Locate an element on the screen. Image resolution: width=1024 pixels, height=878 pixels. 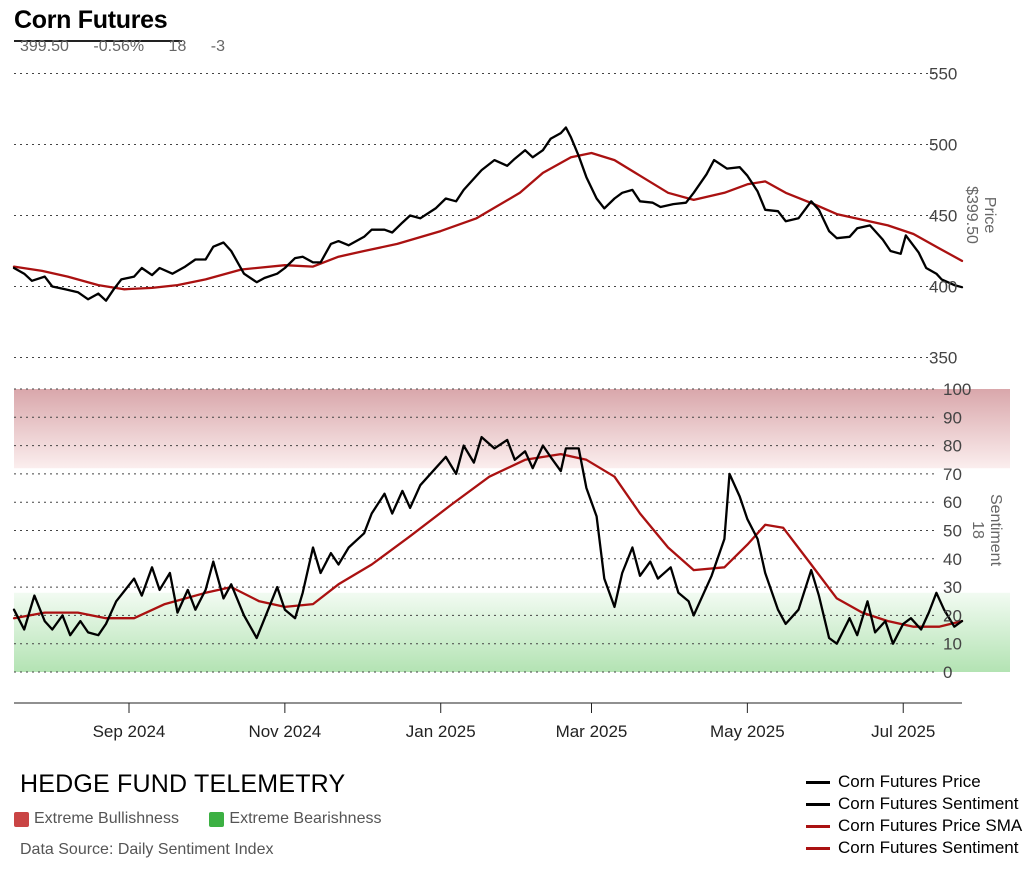
zone-legend: Extreme Bullishness Extreme Bearishness is located at coordinates (210, 821).